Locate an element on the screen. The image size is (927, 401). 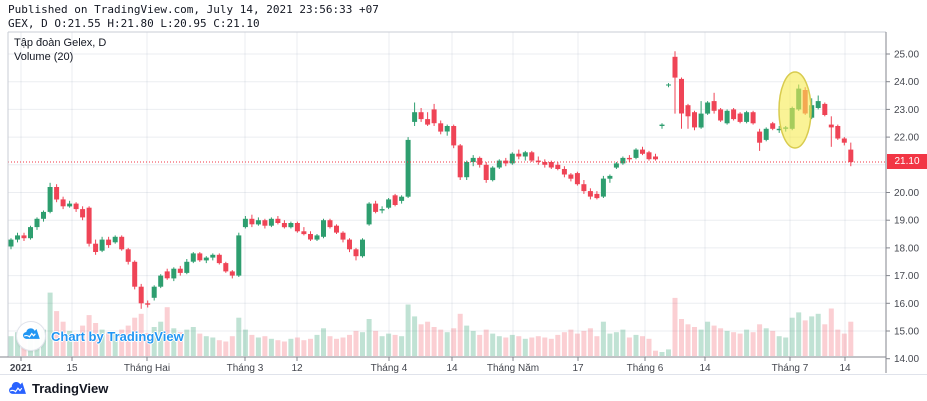
time-tick-label: Tháng 4 is located at coordinates (389, 368).